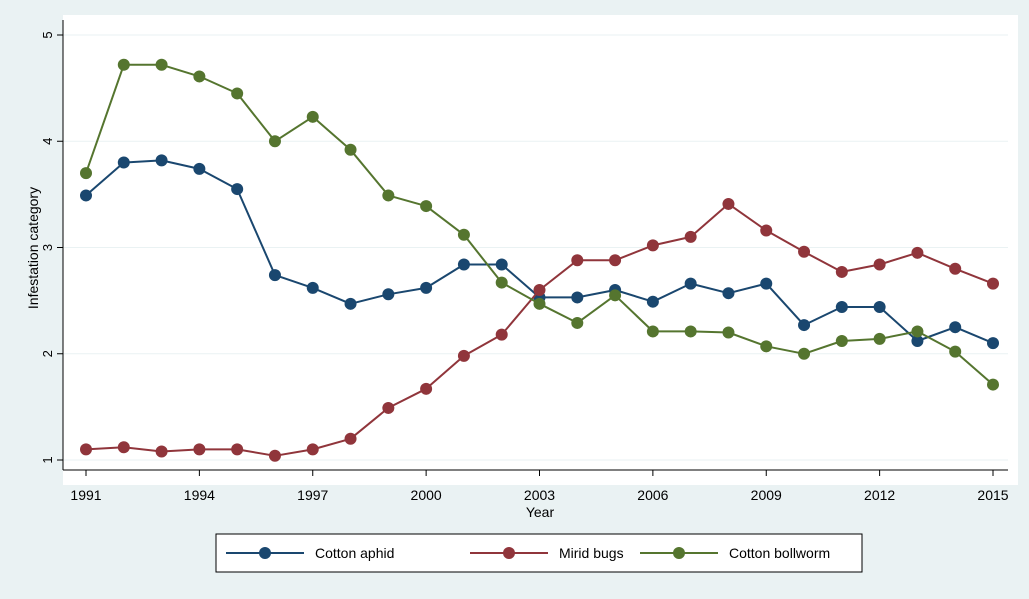 The height and width of the screenshot is (599, 1029). I want to click on y-tick-label: 5, so click(47, 34).